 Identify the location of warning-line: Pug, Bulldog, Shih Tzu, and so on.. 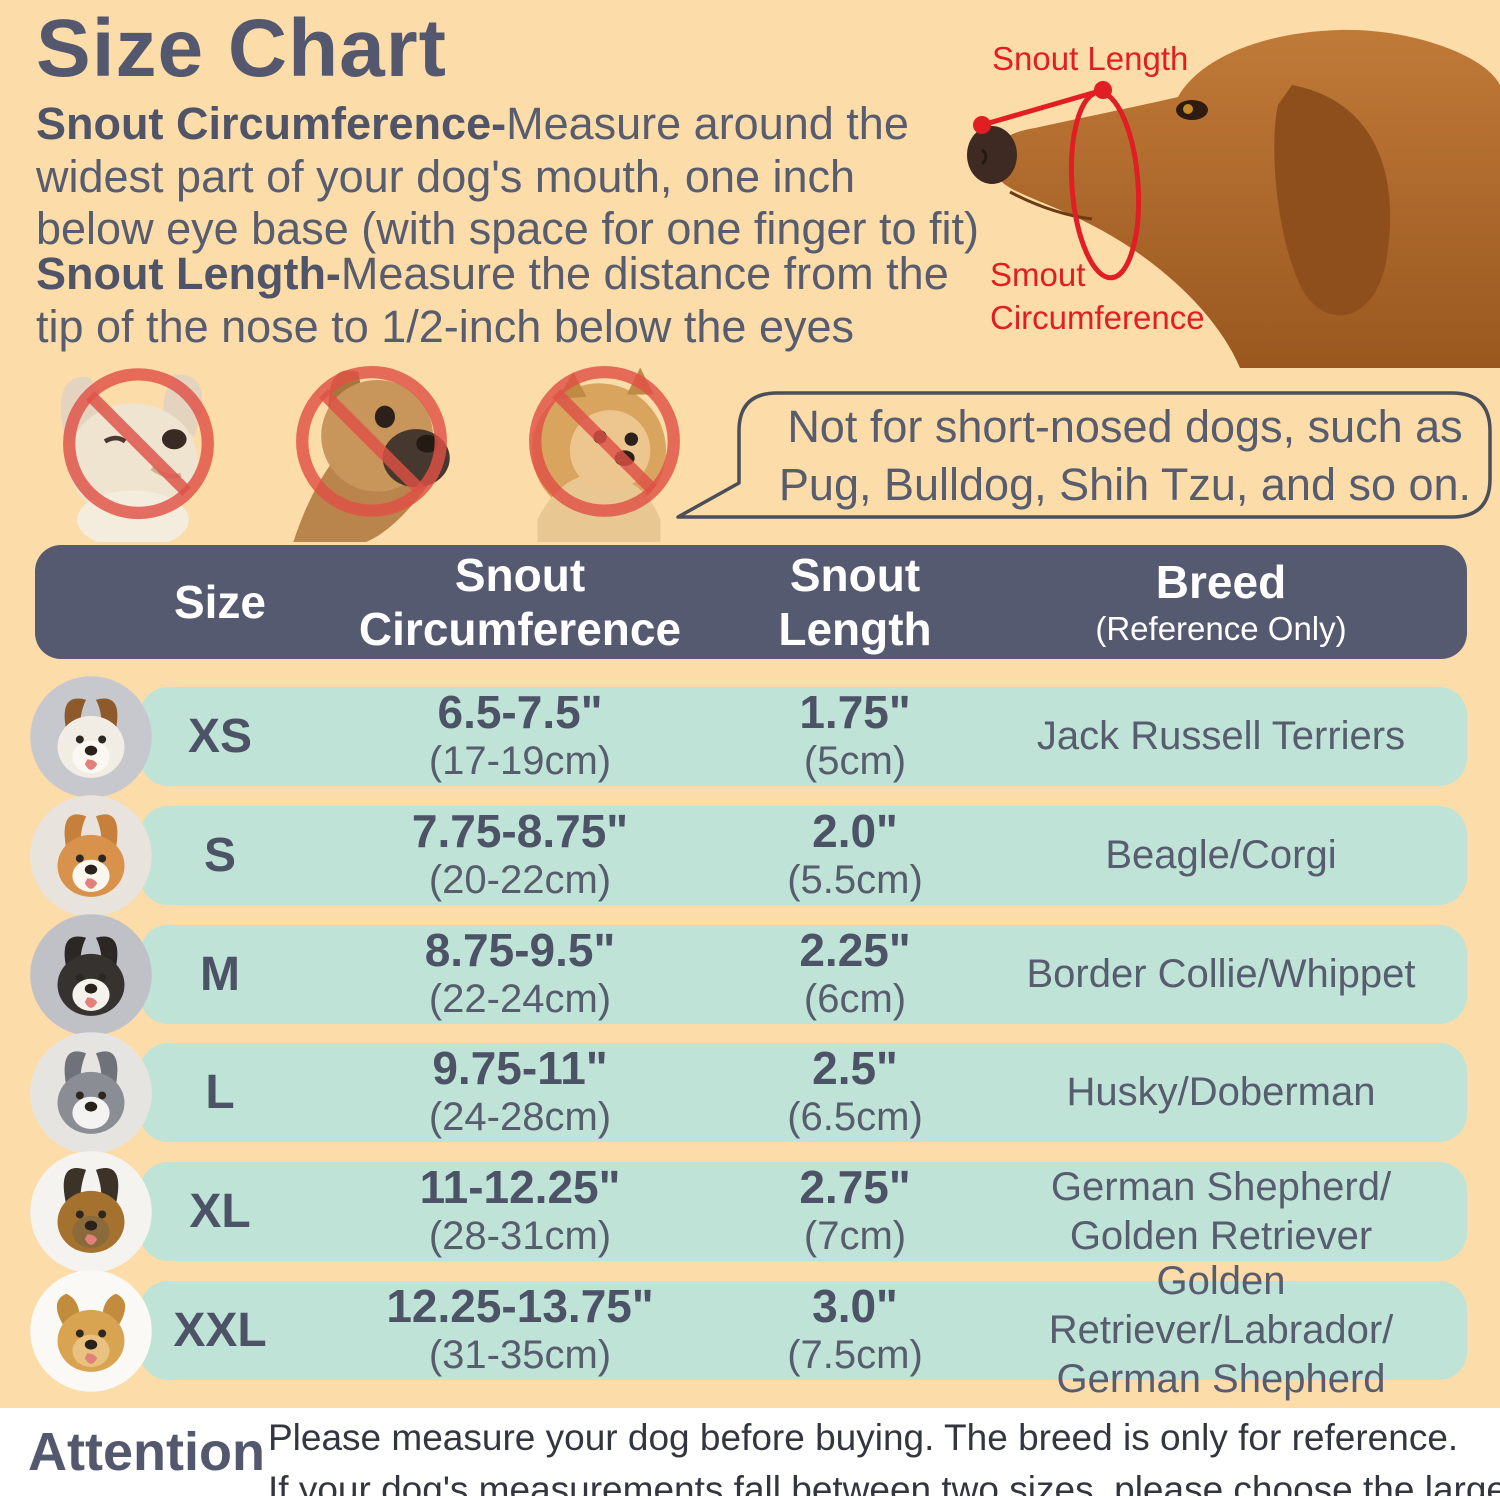
(1125, 484).